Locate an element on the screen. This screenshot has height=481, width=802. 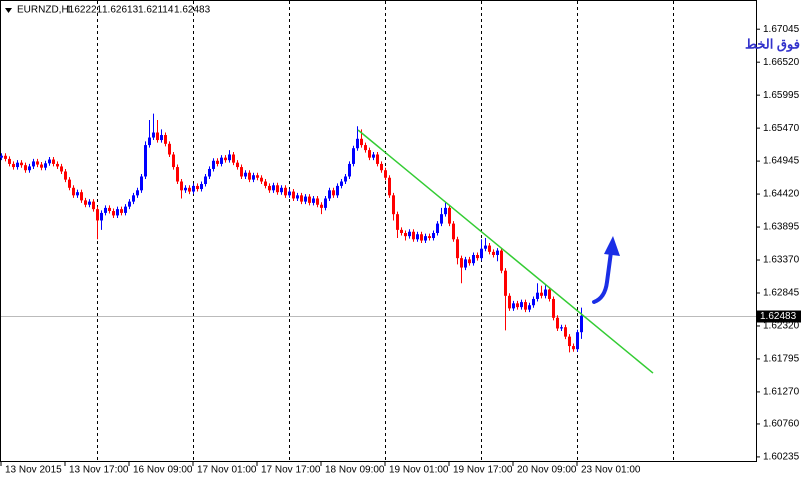
y-tick-label: 1.63895 is located at coordinates (781, 227).